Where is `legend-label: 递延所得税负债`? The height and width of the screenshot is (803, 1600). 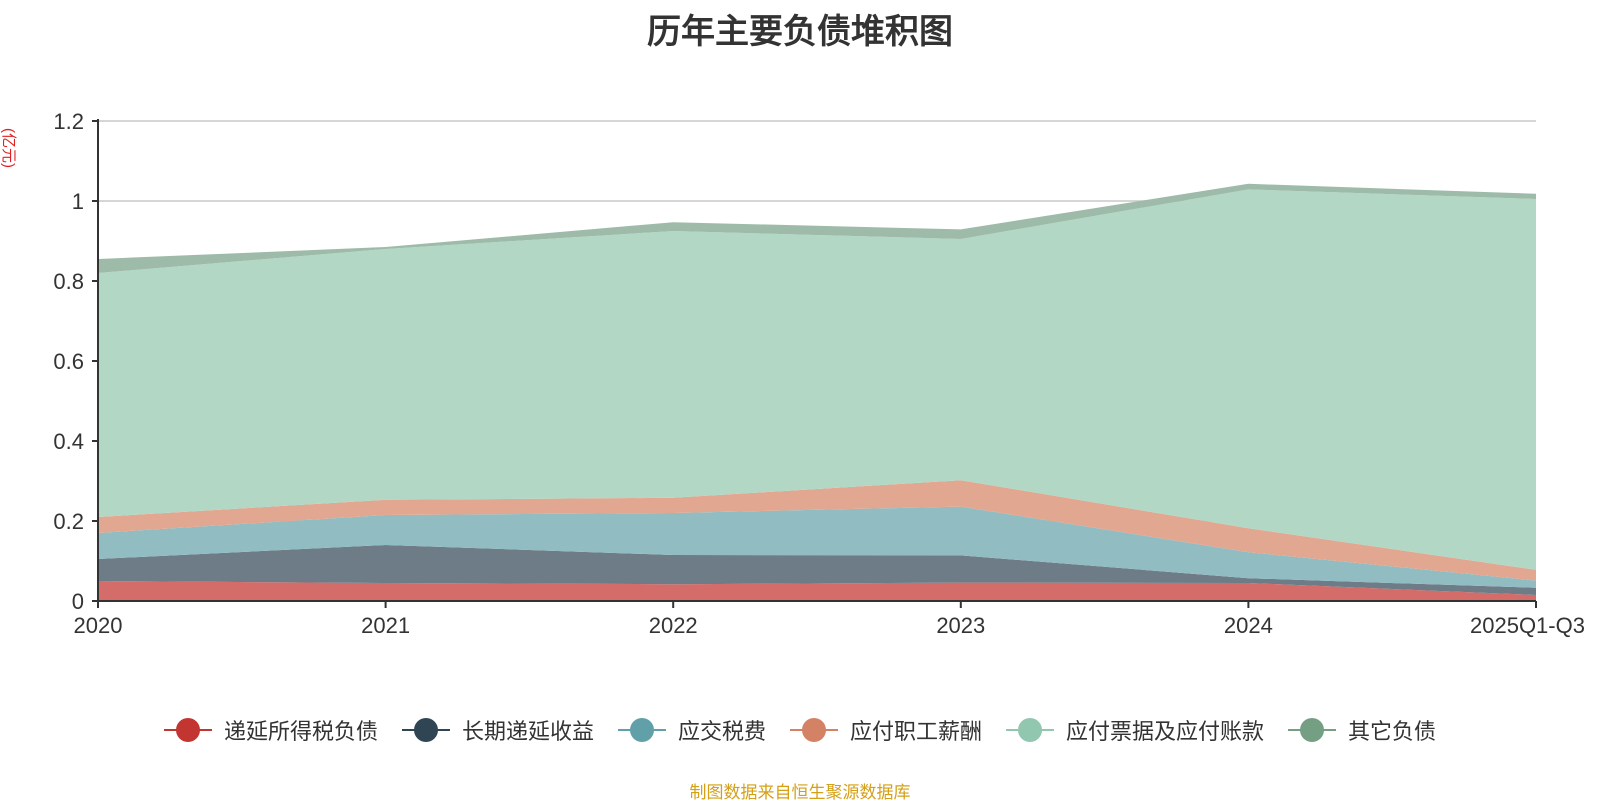 legend-label: 递延所得税负债 is located at coordinates (300, 731).